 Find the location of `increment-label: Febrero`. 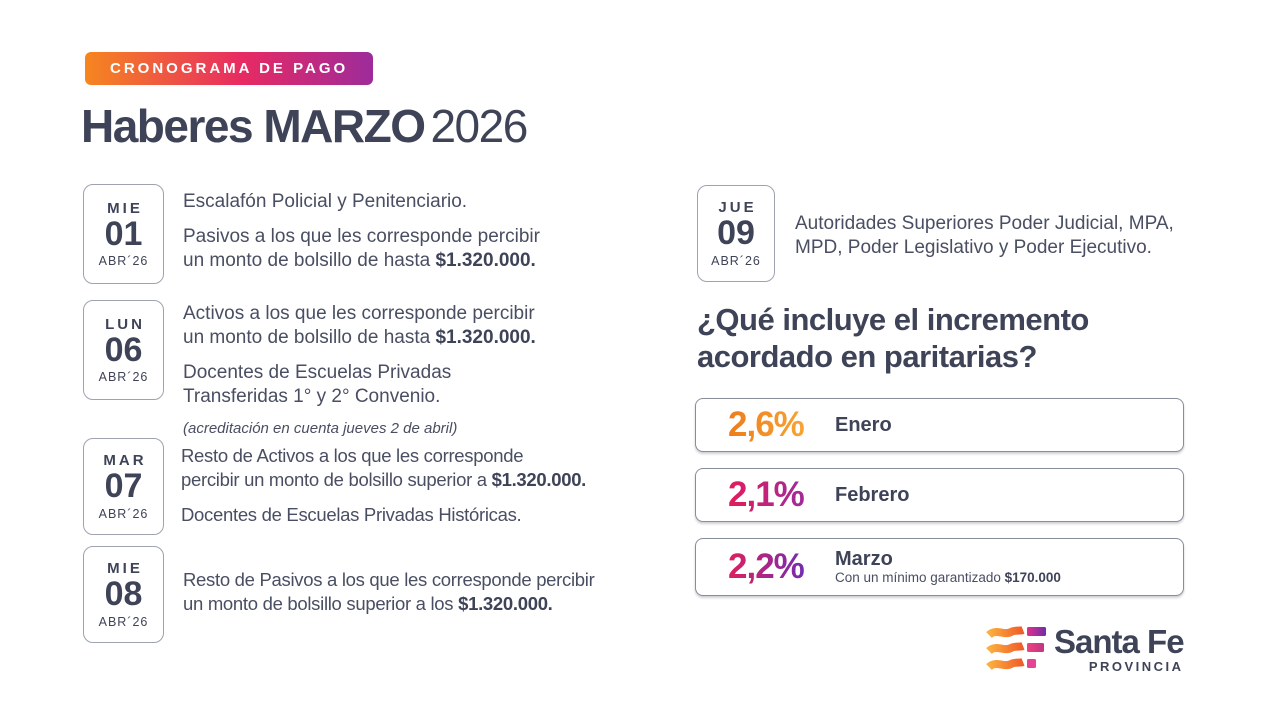

increment-label: Febrero is located at coordinates (872, 495).